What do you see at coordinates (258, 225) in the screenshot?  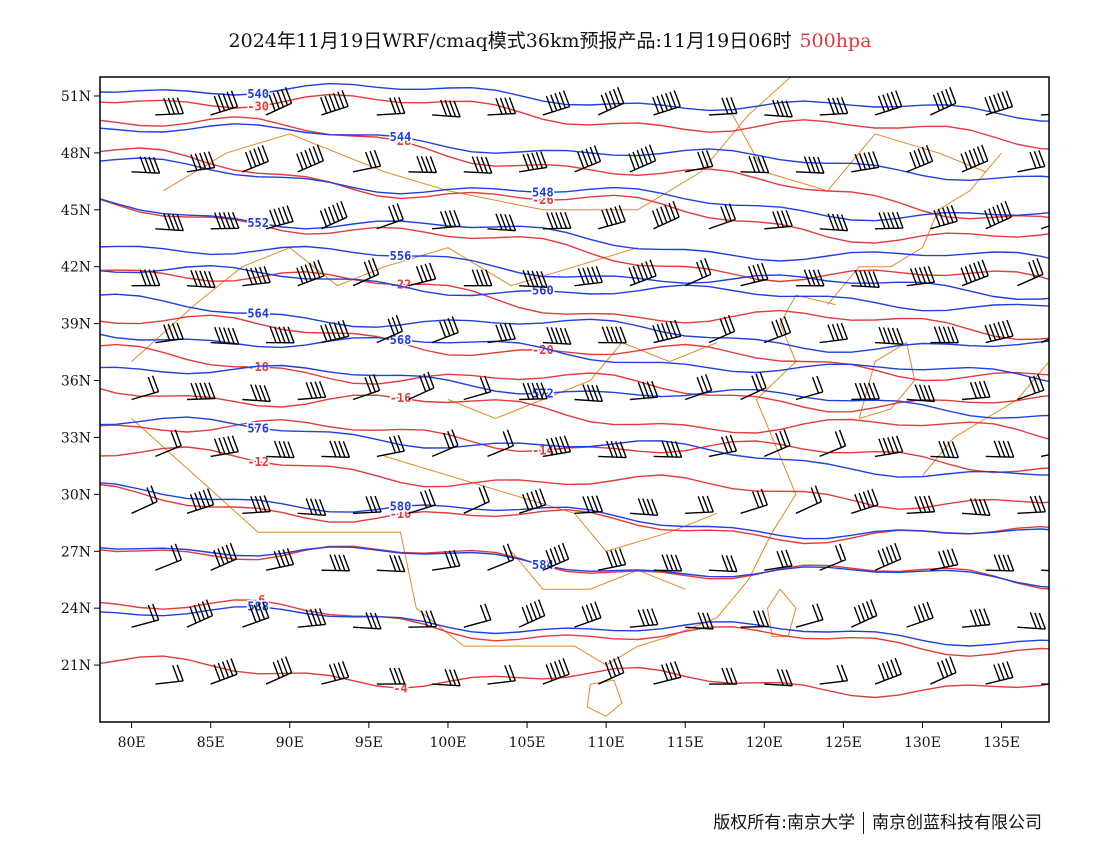 I see `temperature-contour-label: -24` at bounding box center [258, 225].